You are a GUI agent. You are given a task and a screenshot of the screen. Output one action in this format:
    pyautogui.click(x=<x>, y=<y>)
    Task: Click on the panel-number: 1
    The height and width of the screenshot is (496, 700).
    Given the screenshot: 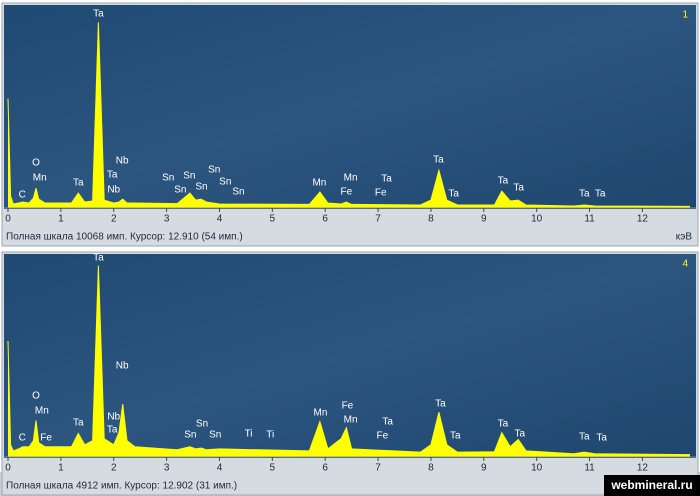 What is the action you would take?
    pyautogui.click(x=685, y=15)
    